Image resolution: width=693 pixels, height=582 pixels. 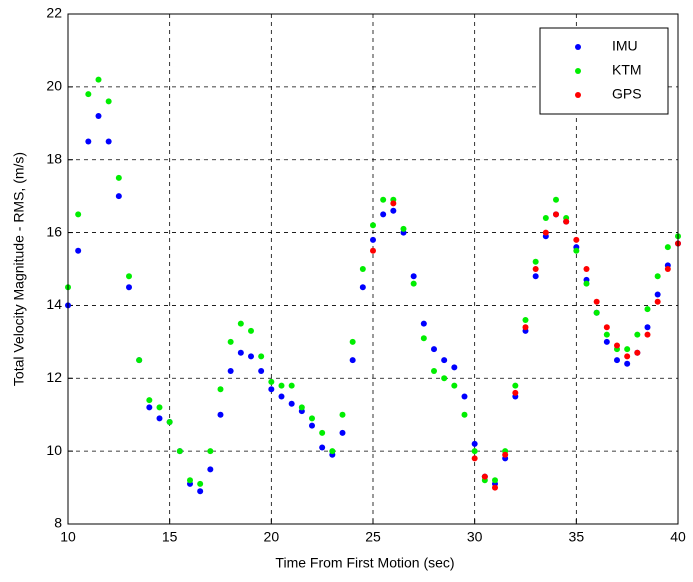 What do you see at coordinates (678, 537) in the screenshot?
I see `x-tick-label: 40` at bounding box center [678, 537].